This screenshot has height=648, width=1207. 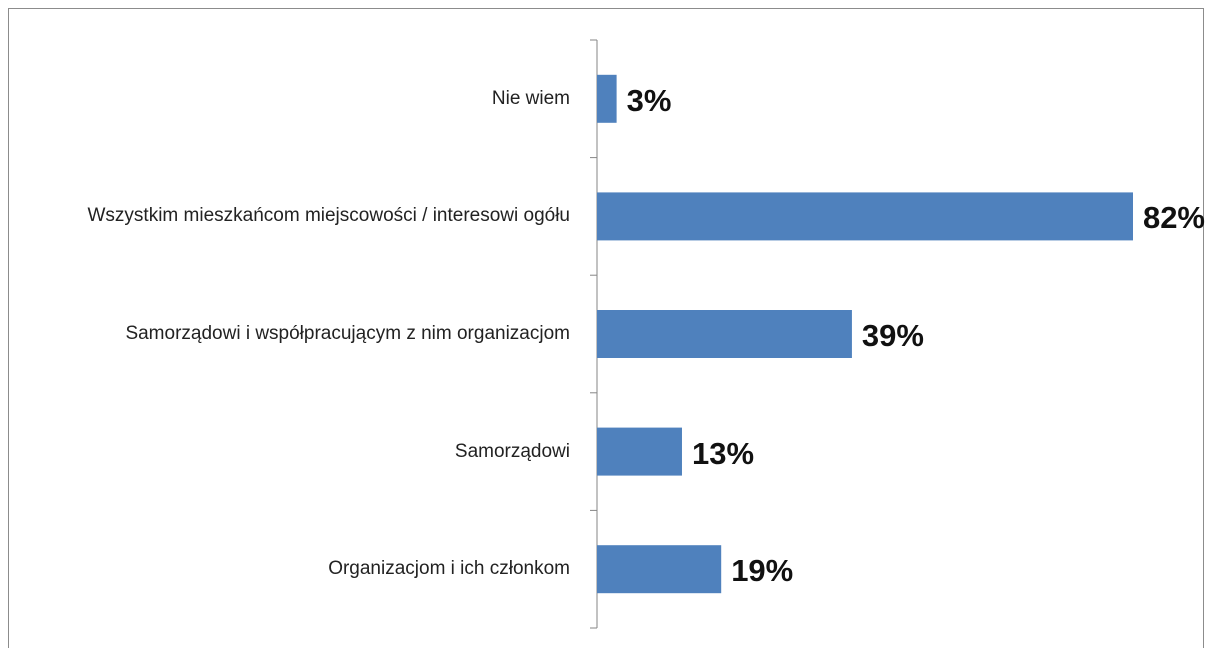 I want to click on value-label: 3%, so click(x=649, y=100).